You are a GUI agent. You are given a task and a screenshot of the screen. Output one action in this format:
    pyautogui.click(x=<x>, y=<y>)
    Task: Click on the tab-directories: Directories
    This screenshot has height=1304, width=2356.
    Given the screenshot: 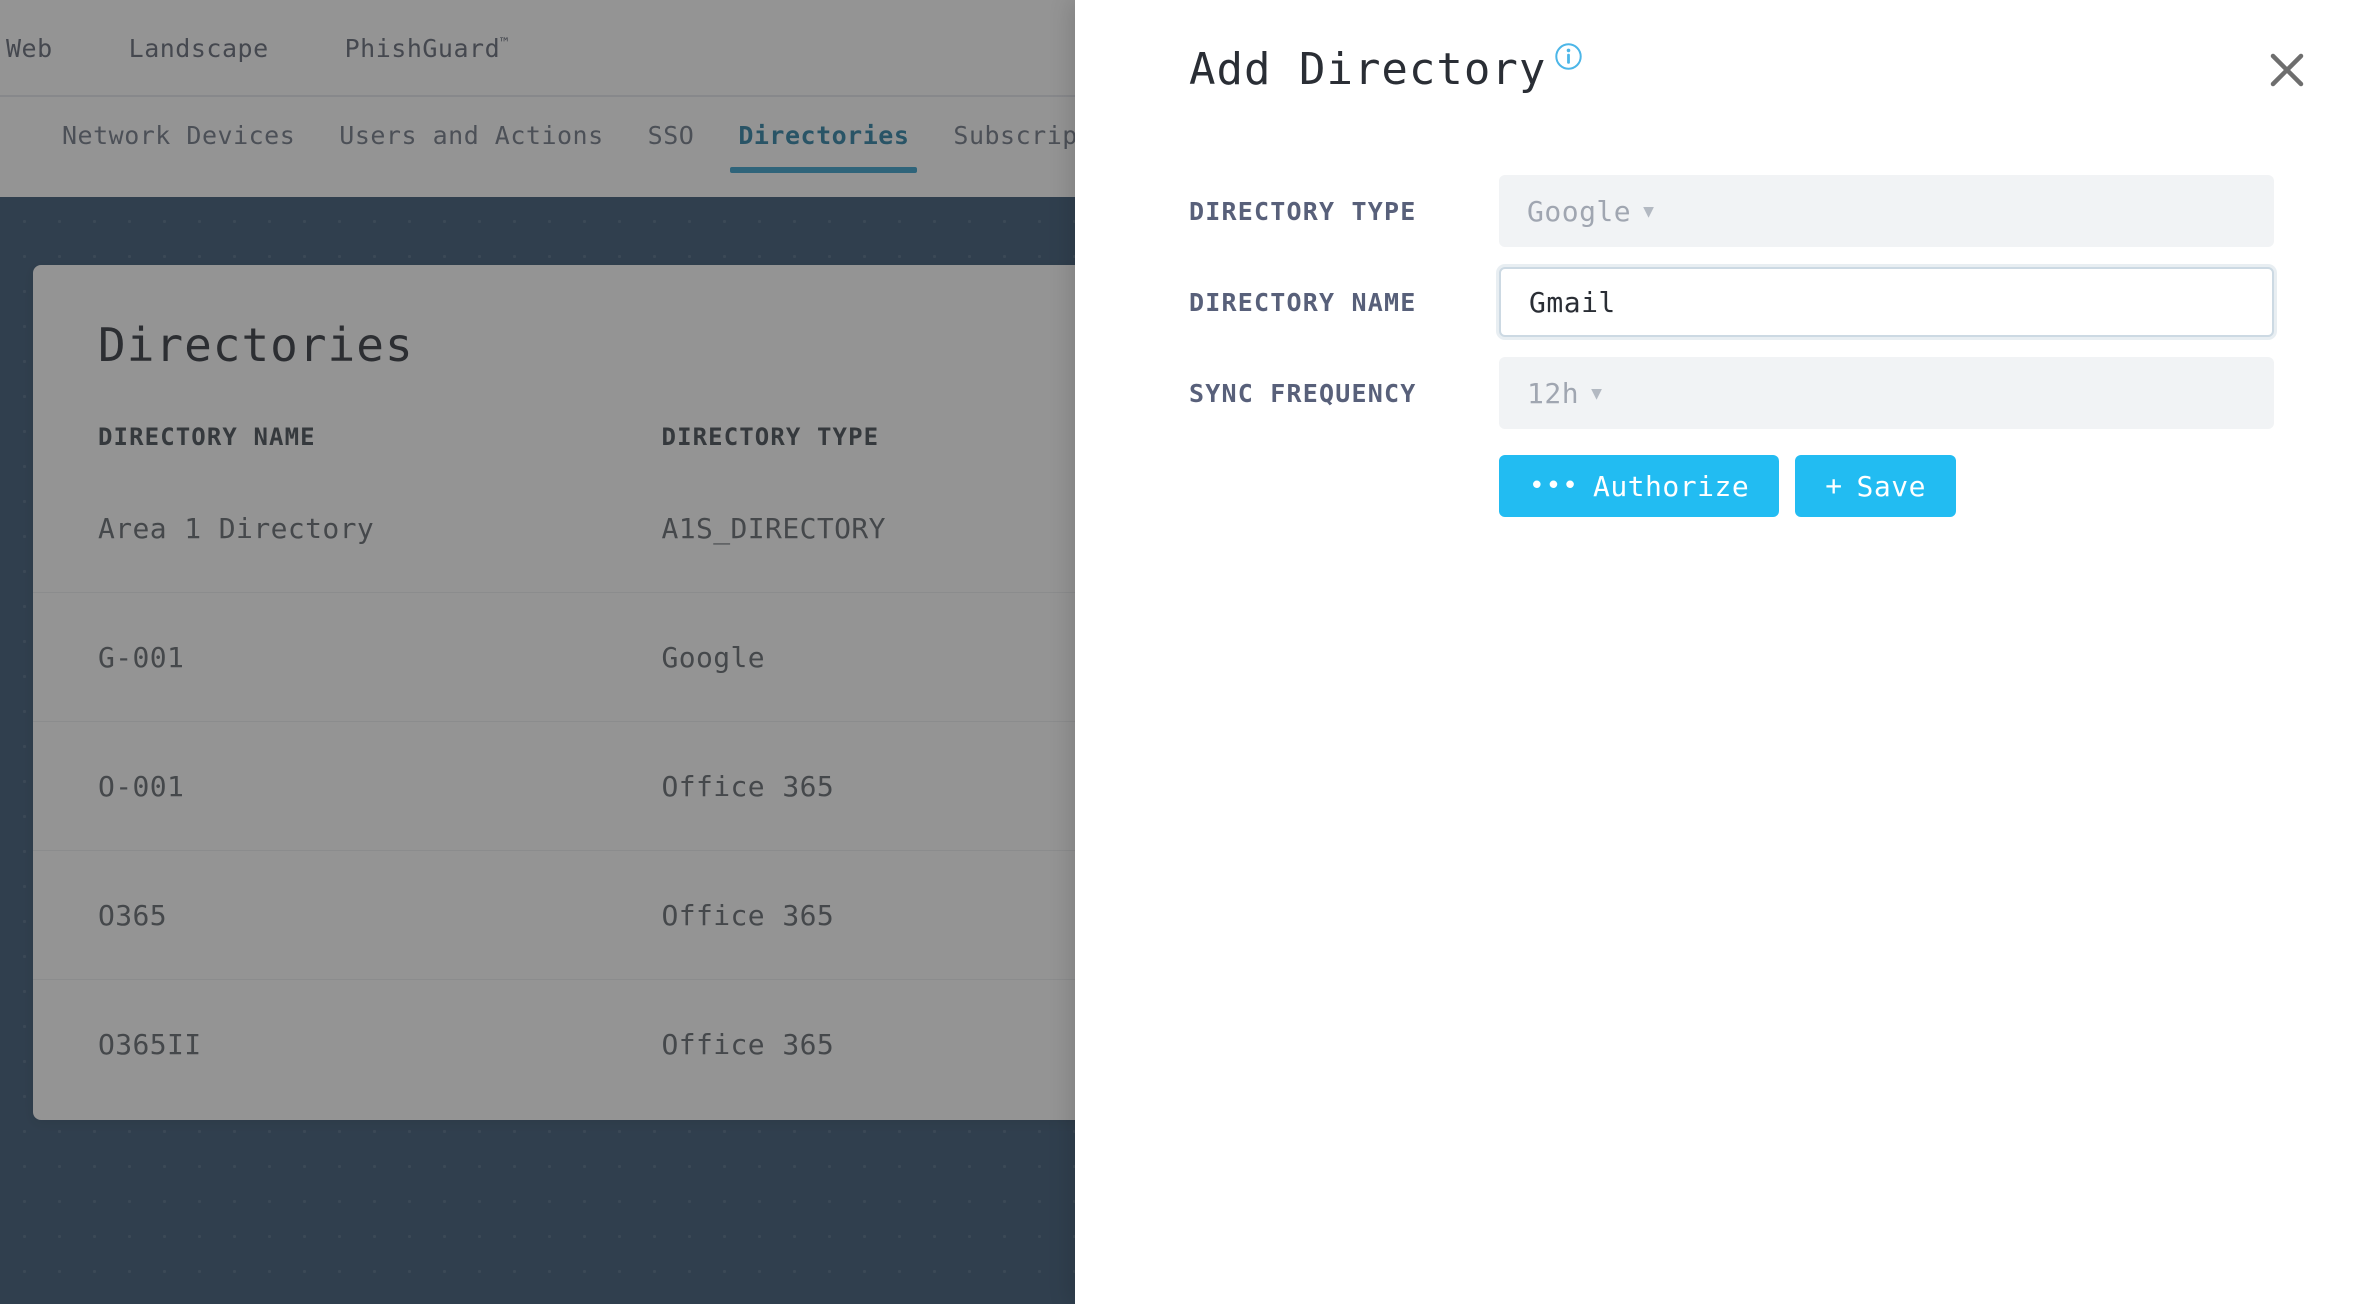 What is the action you would take?
    pyautogui.click(x=823, y=135)
    